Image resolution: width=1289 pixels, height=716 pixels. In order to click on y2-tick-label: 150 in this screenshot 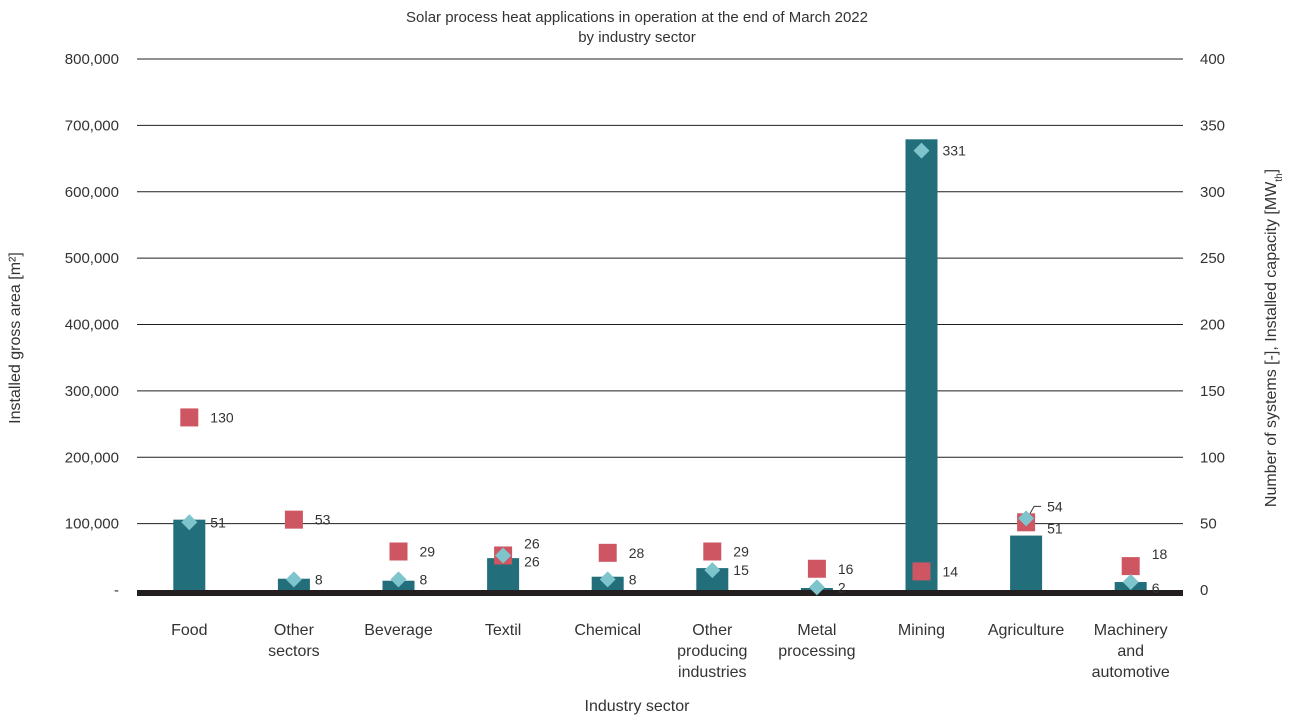, I will do `click(1212, 391)`.